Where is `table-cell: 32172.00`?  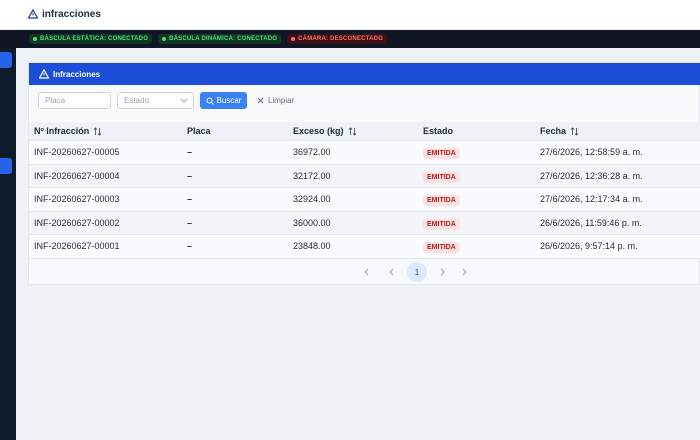 table-cell: 32172.00 is located at coordinates (312, 175).